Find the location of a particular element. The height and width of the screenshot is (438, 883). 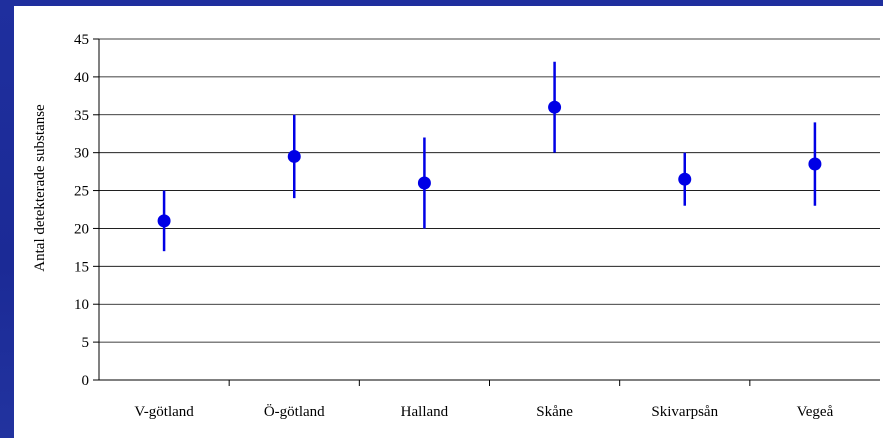

y-tick-label: 10 is located at coordinates (81, 305).